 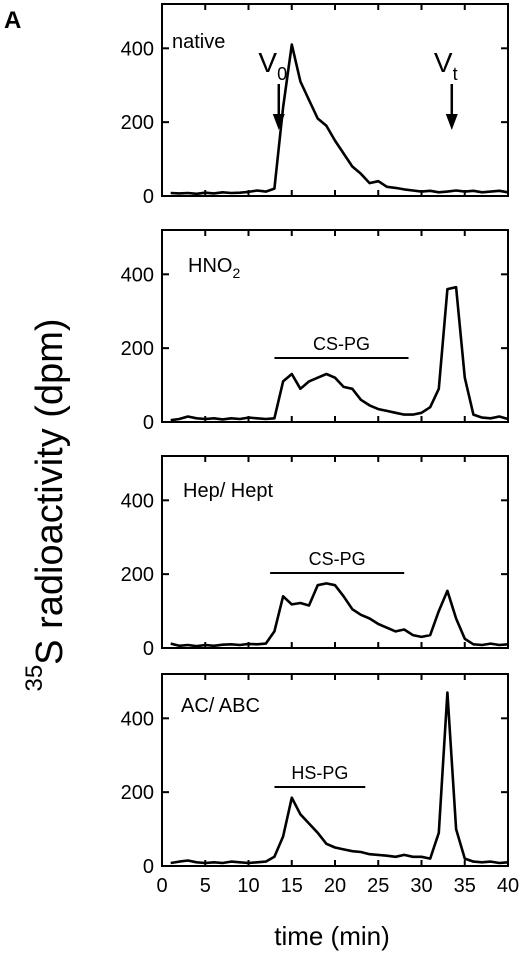 I want to click on x-tick-label: 40, so click(x=508, y=886).